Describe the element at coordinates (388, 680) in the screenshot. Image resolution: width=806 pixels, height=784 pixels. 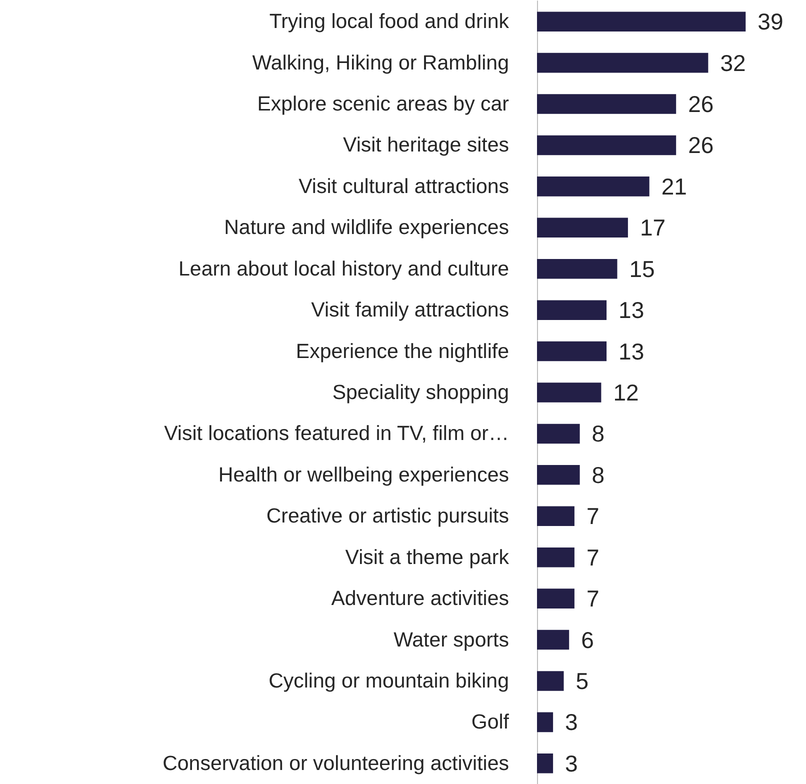
I see `y-tick-label: Cycling or mountain biking` at that location.